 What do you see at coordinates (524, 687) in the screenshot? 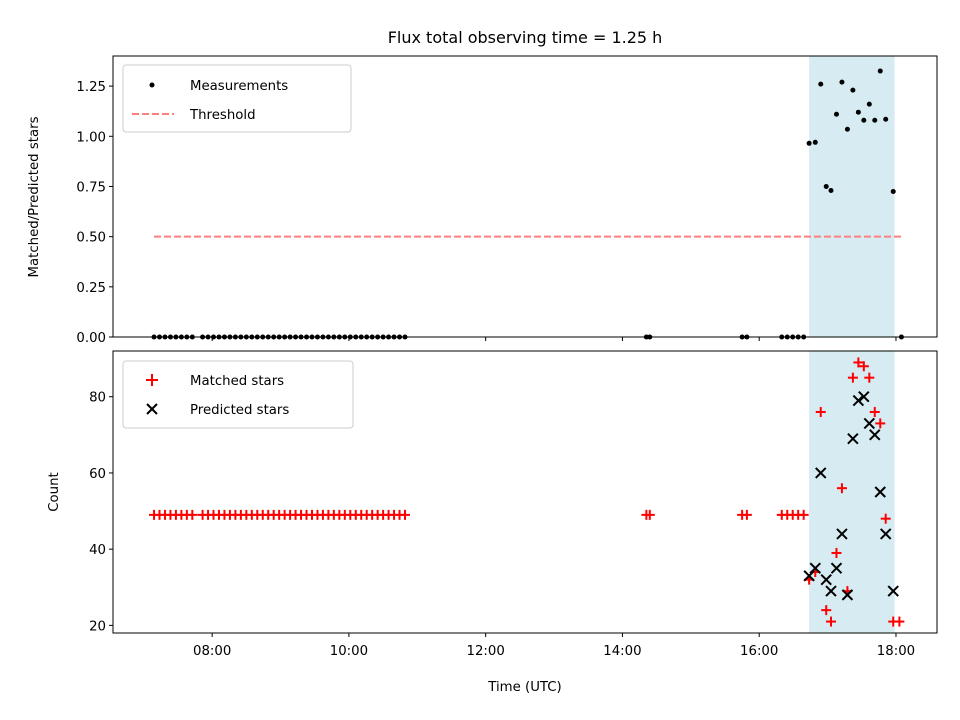
I see `x-axis-label: Time (UTC)` at bounding box center [524, 687].